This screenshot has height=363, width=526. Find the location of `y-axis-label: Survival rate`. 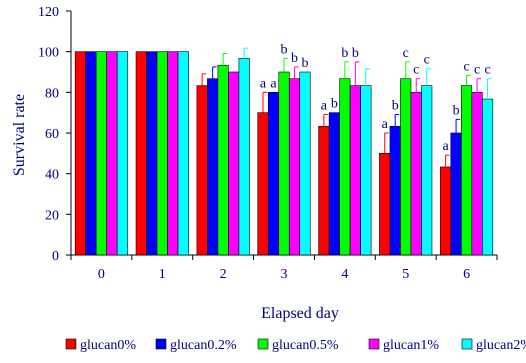

y-axis-label: Survival rate is located at coordinates (19, 135).